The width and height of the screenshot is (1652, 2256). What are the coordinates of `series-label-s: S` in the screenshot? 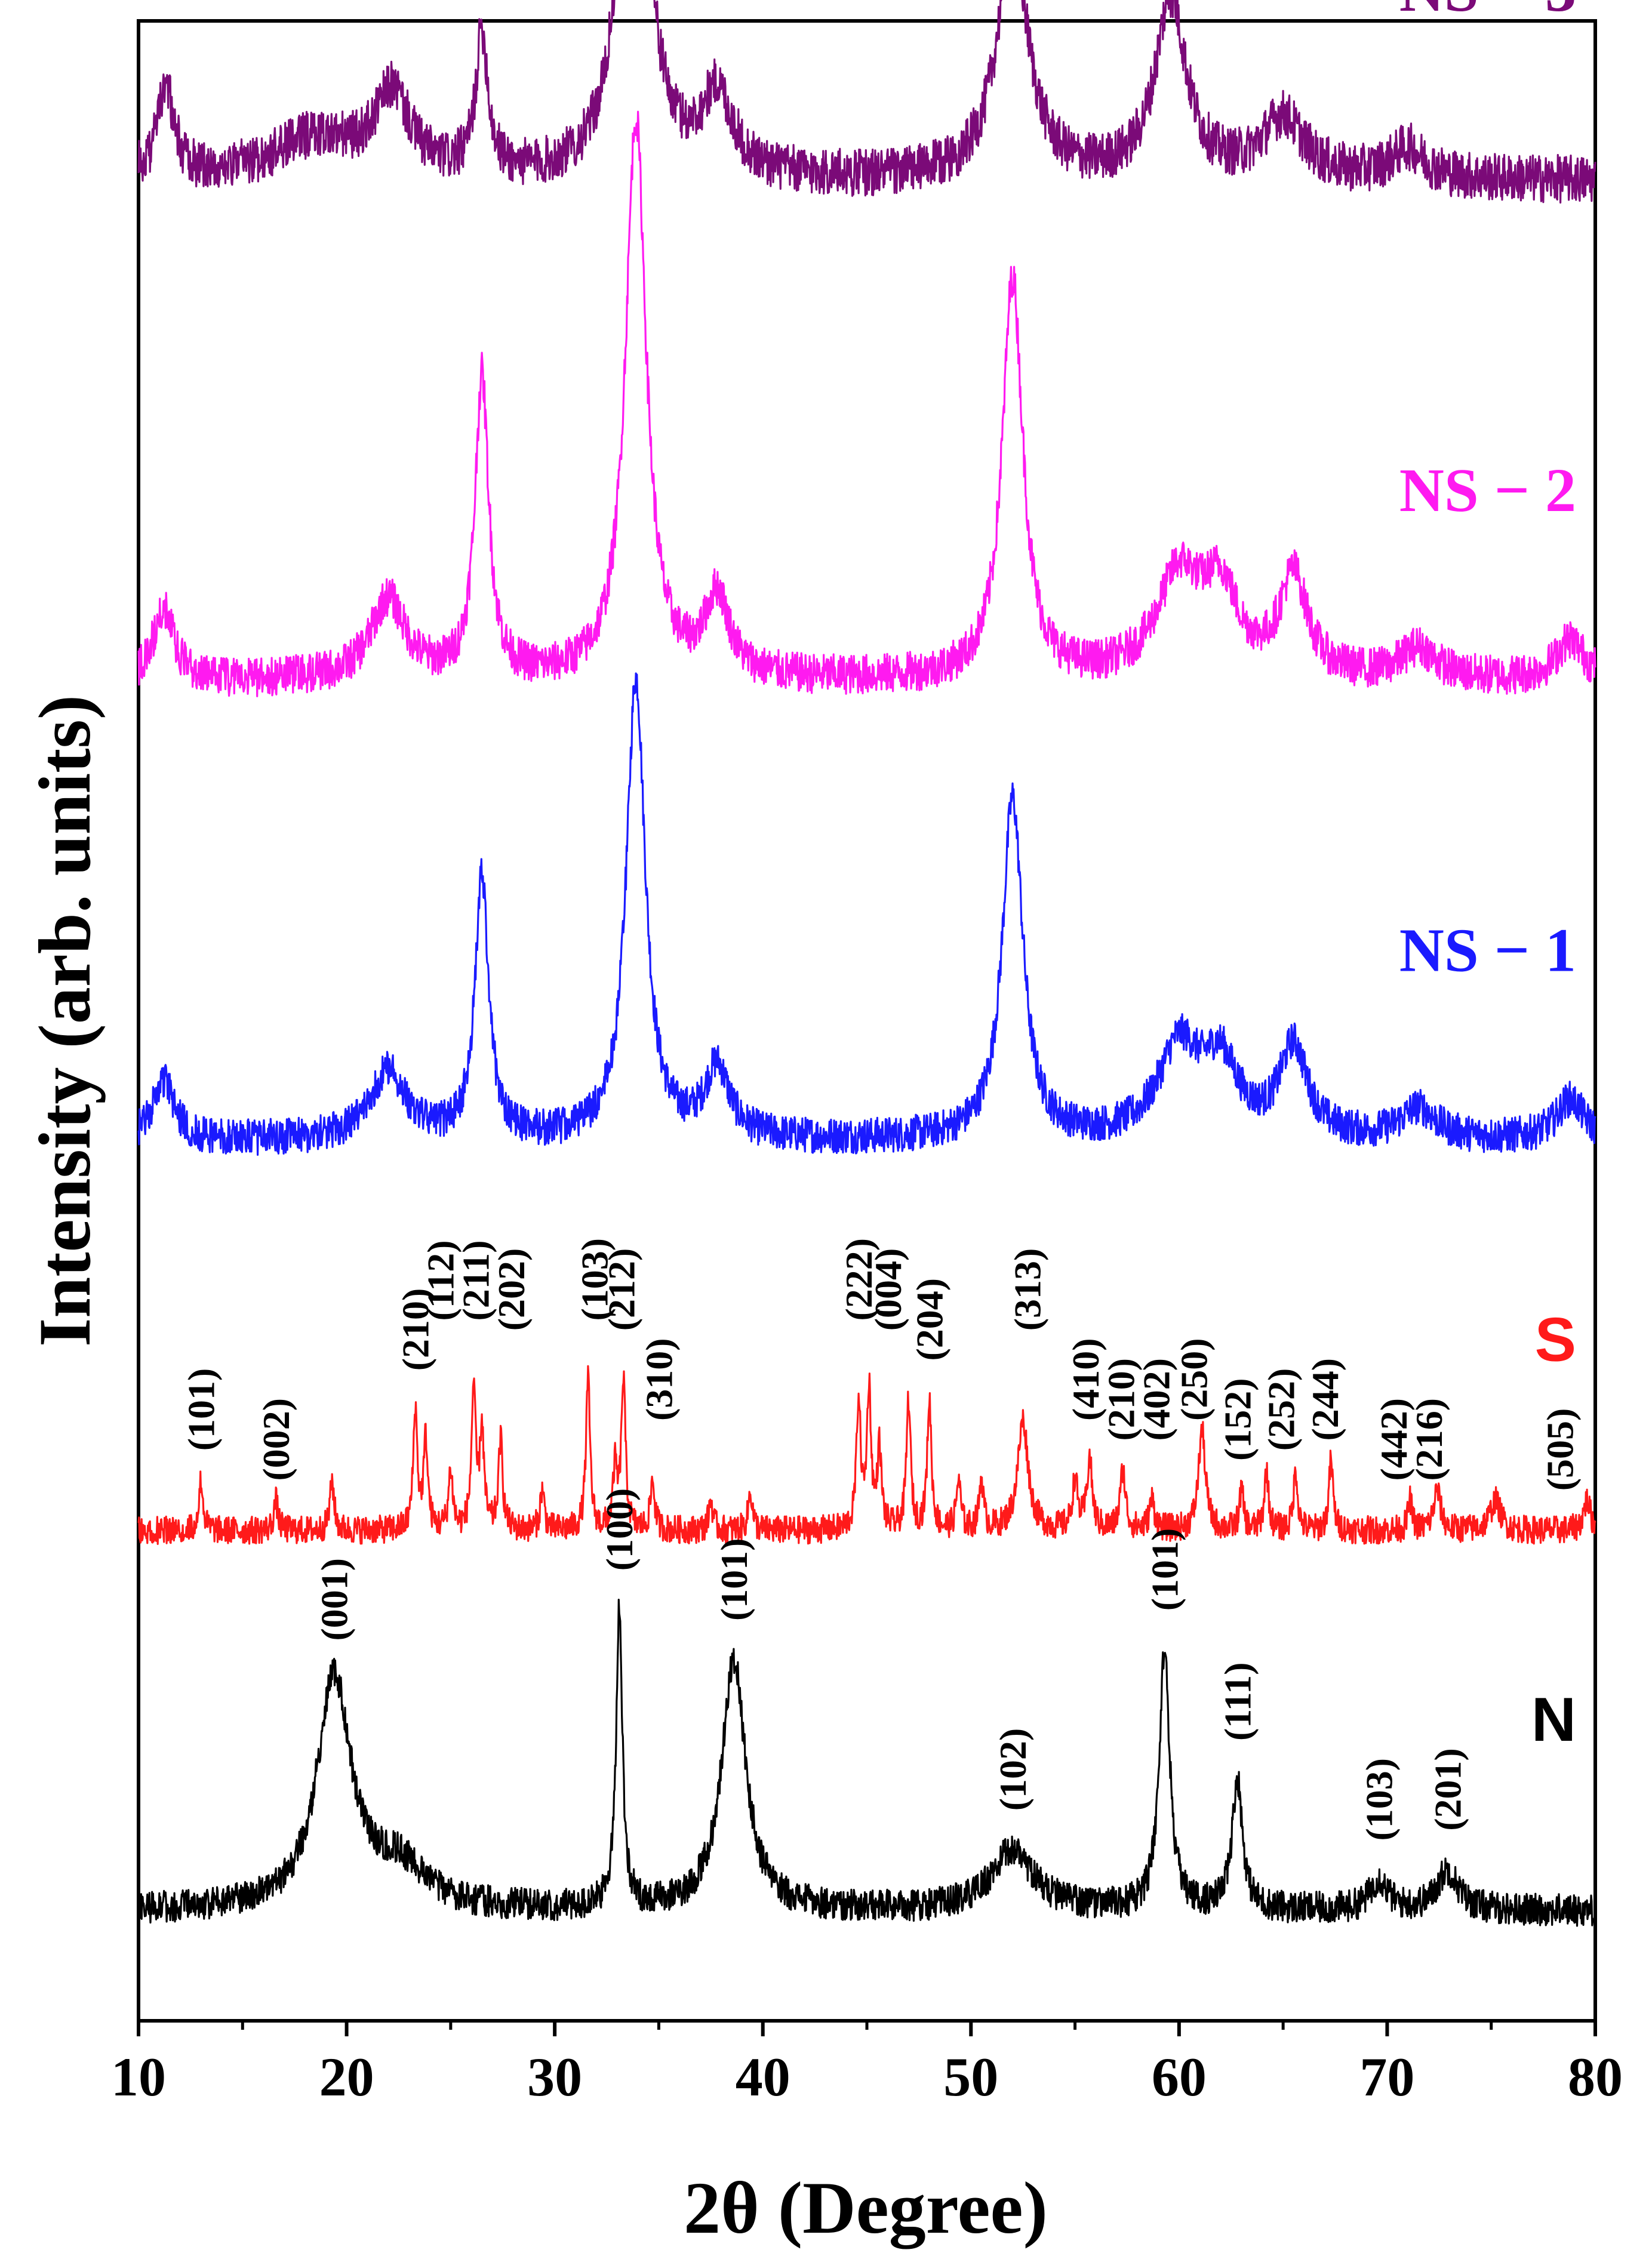 It's located at (1555, 1341).